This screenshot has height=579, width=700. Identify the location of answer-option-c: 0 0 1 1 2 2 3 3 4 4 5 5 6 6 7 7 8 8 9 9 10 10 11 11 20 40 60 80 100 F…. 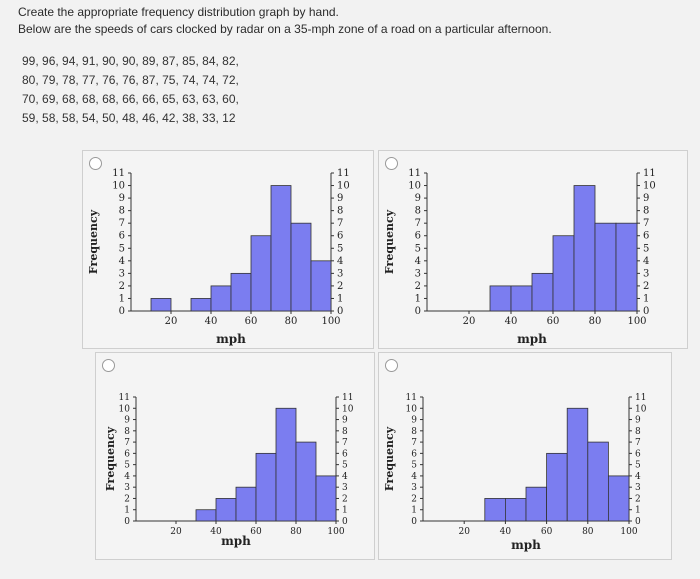
(235, 456).